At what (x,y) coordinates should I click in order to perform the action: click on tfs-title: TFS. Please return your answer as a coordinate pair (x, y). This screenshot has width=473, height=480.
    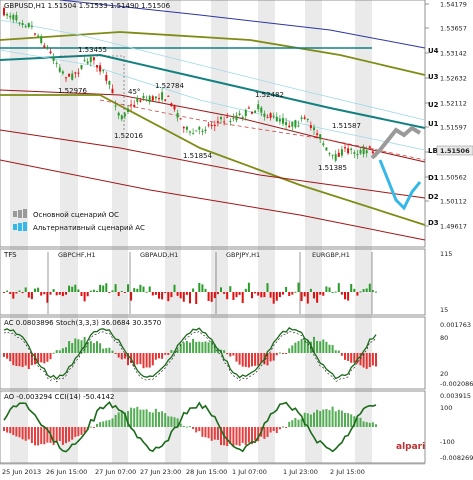
    Looking at the image, I should click on (10, 255).